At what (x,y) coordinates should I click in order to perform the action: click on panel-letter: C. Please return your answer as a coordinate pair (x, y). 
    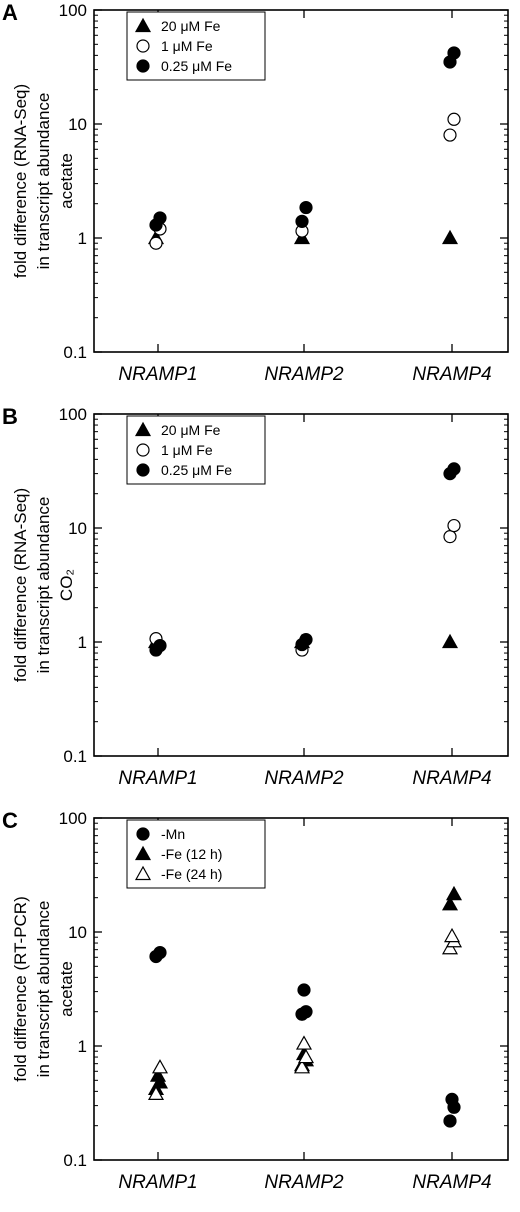
    Looking at the image, I should click on (10, 820).